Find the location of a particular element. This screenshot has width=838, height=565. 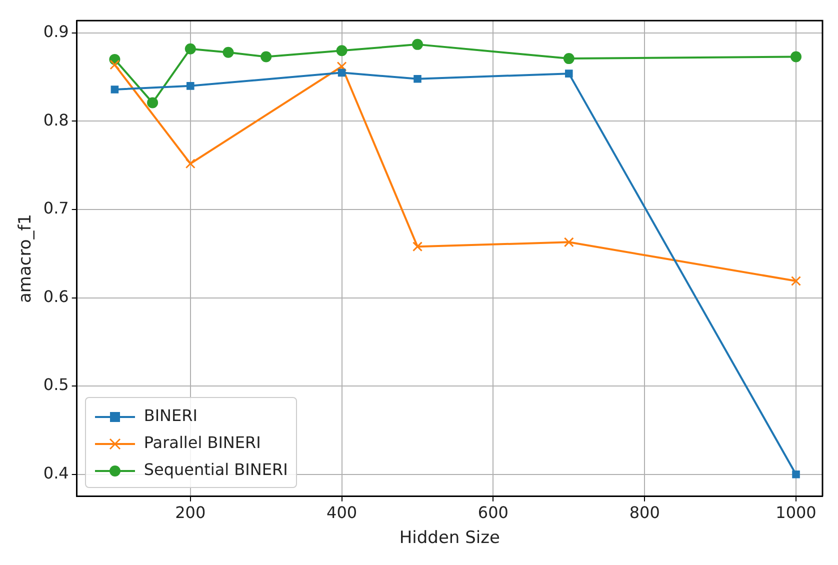

x-tick-label: 600 is located at coordinates (493, 512).